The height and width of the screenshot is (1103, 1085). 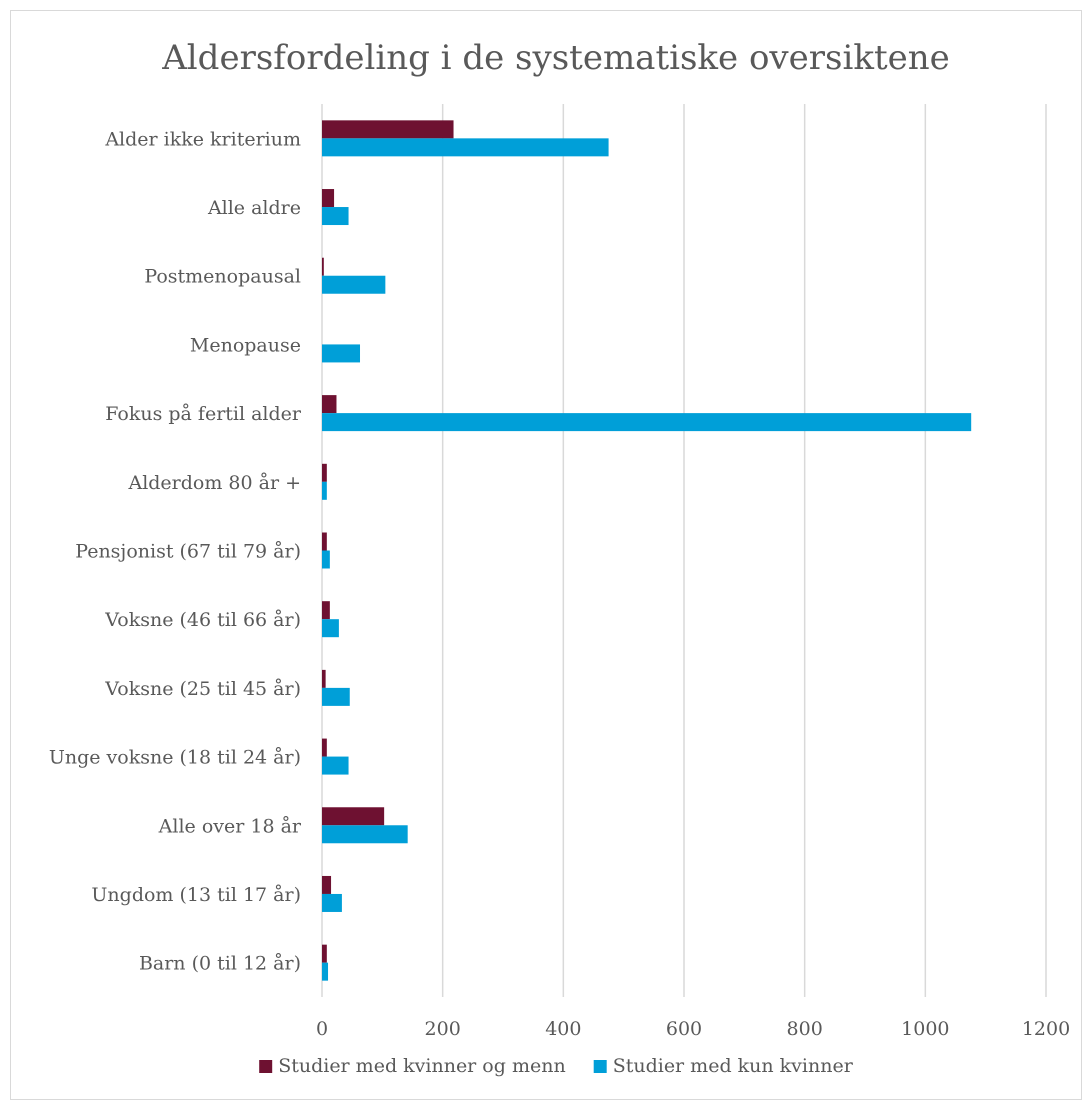 I want to click on bar-studier-med-kun-kvinner-voksne-46-til-66-r, so click(x=330, y=628).